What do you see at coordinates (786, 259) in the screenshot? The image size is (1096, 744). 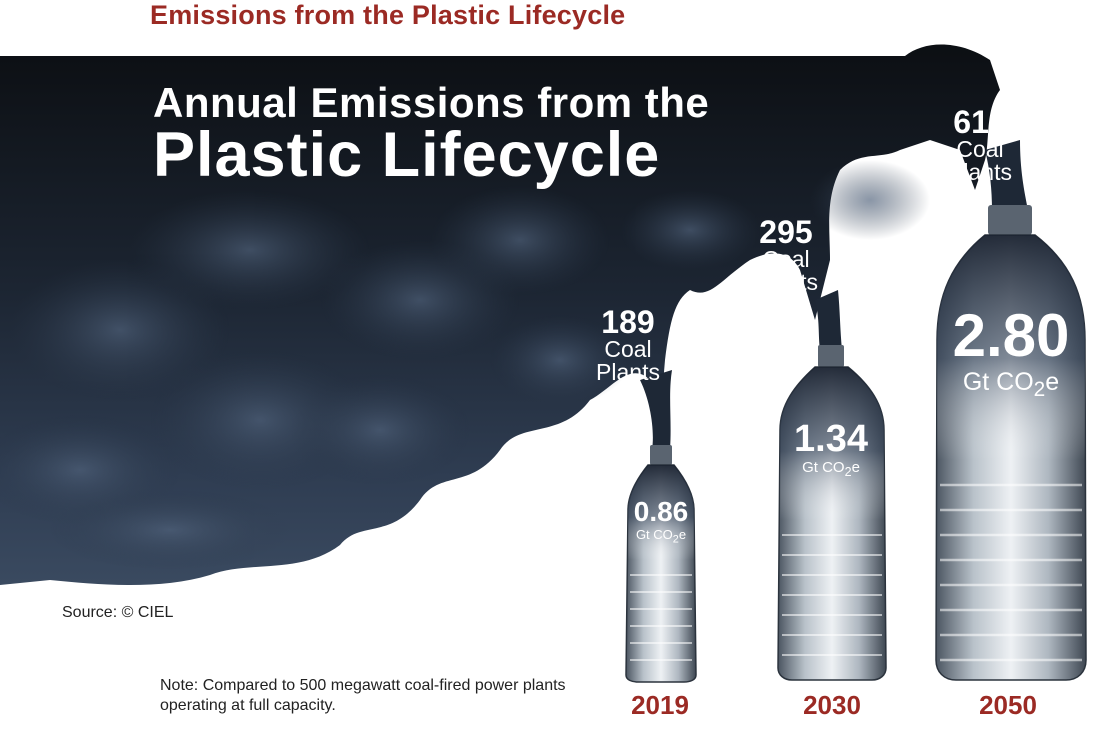 I see `plants-word-coal-2030: Coal` at bounding box center [786, 259].